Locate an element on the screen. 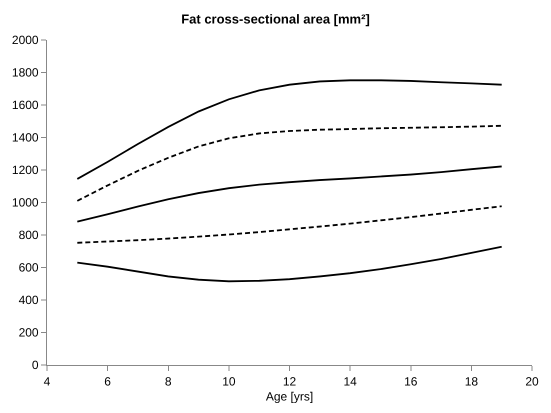  y-tick-label: 1000 is located at coordinates (25, 203).